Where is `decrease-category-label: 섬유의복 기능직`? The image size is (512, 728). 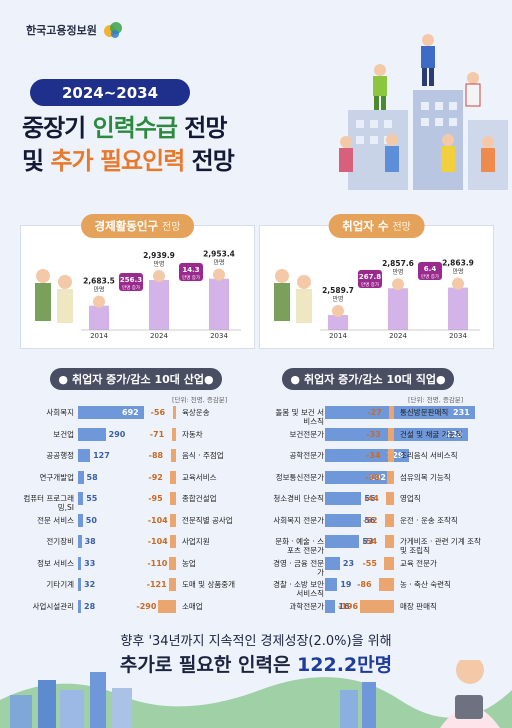 decrease-category-label: 섬유의복 기능직 is located at coordinates (425, 477).